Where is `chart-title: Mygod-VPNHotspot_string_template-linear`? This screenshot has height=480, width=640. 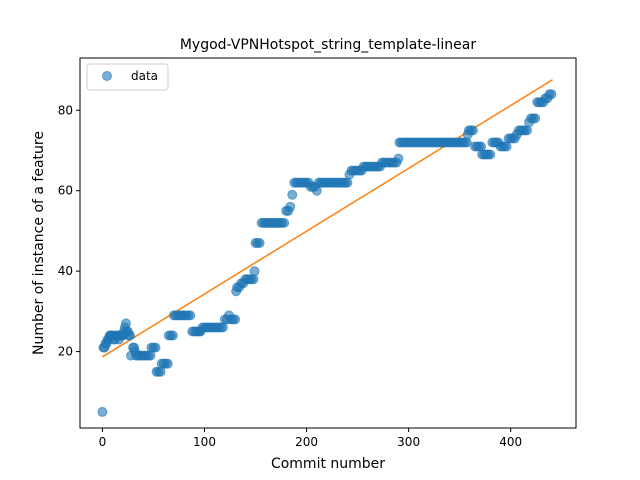
chart-title: Mygod-VPNHotspot_string_template-linear is located at coordinates (328, 45).